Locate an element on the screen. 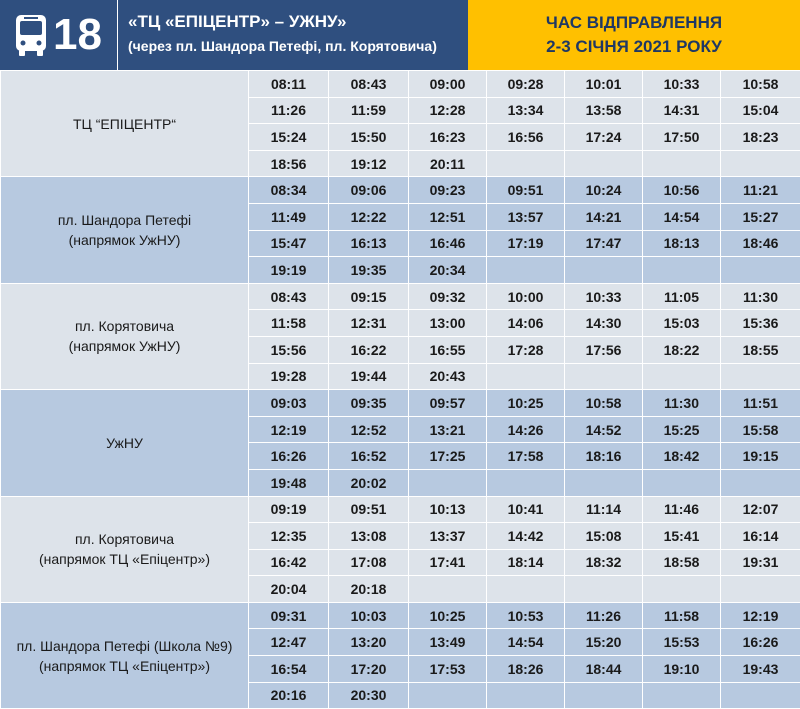 This screenshot has width=800, height=709. departure-time: 11:58 is located at coordinates (289, 323).